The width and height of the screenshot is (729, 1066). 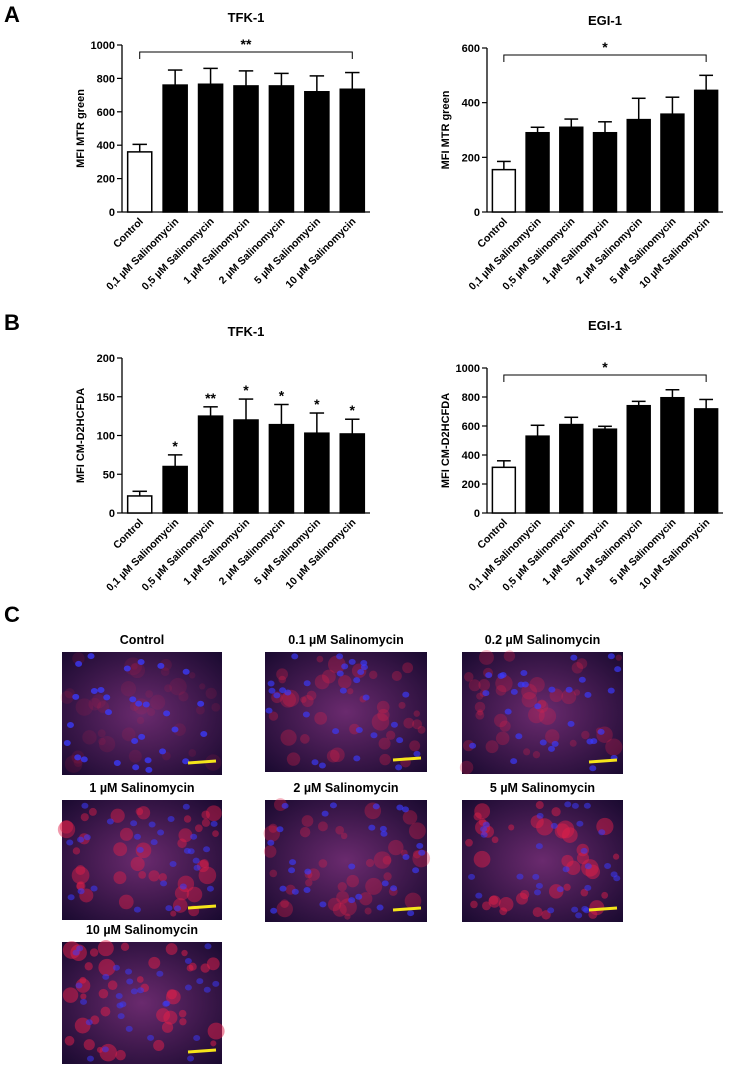 What do you see at coordinates (346, 712) in the screenshot?
I see `micrograph-background` at bounding box center [346, 712].